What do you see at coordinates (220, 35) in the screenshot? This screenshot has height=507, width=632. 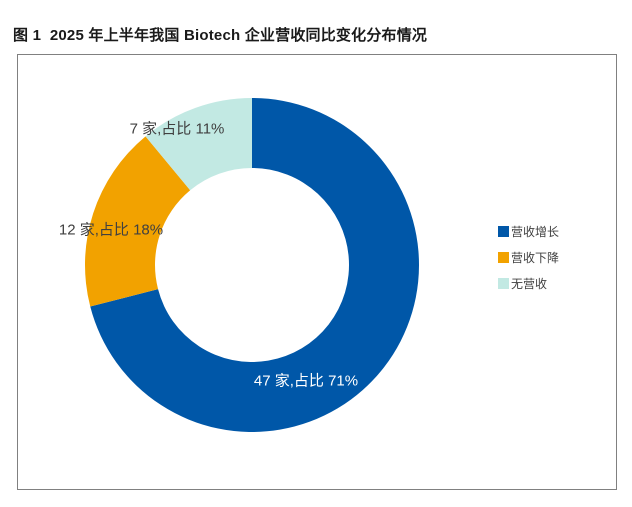 I see `figure-title: 图 1 2025 年上半年我国 Biotech 企业营收同比变化分布情况` at bounding box center [220, 35].